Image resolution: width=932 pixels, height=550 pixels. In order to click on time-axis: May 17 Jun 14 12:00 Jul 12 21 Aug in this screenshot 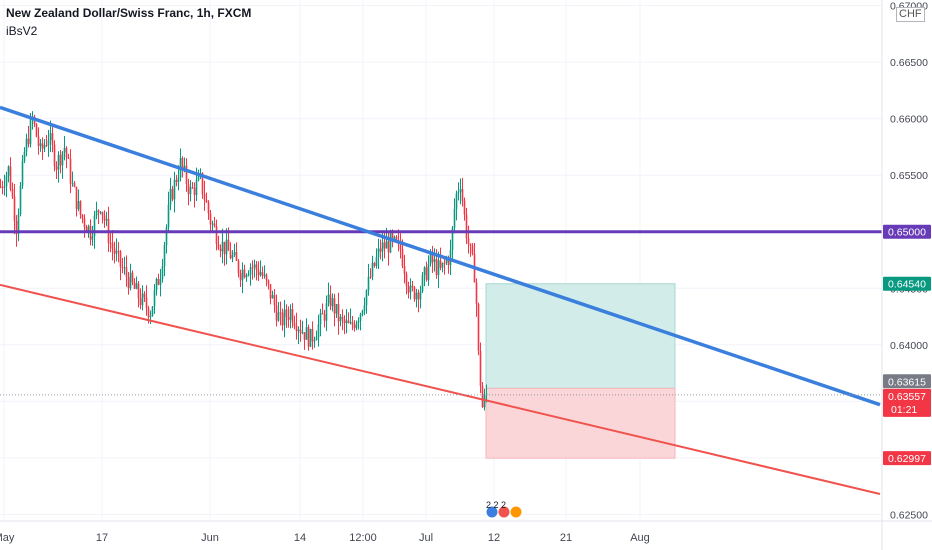, I will do `click(466, 532)`.